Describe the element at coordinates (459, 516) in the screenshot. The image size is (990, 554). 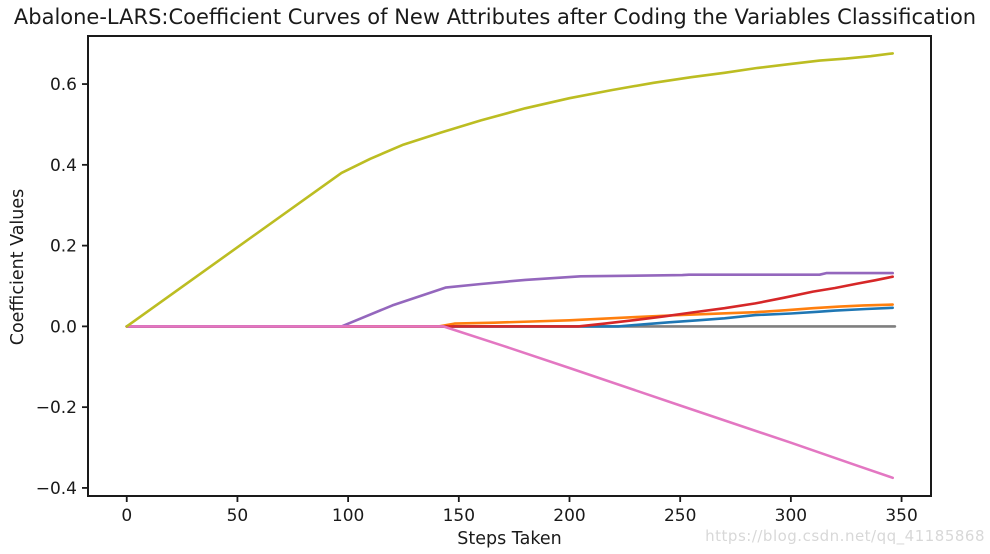
I see `x-tick-label: 150` at that location.